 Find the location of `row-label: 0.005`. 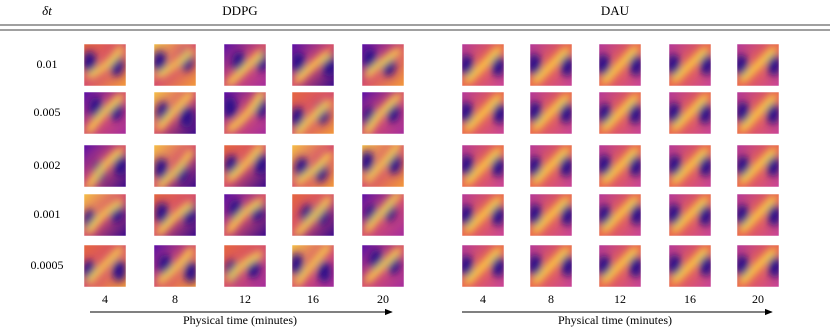

row-label: 0.005 is located at coordinates (47, 112).